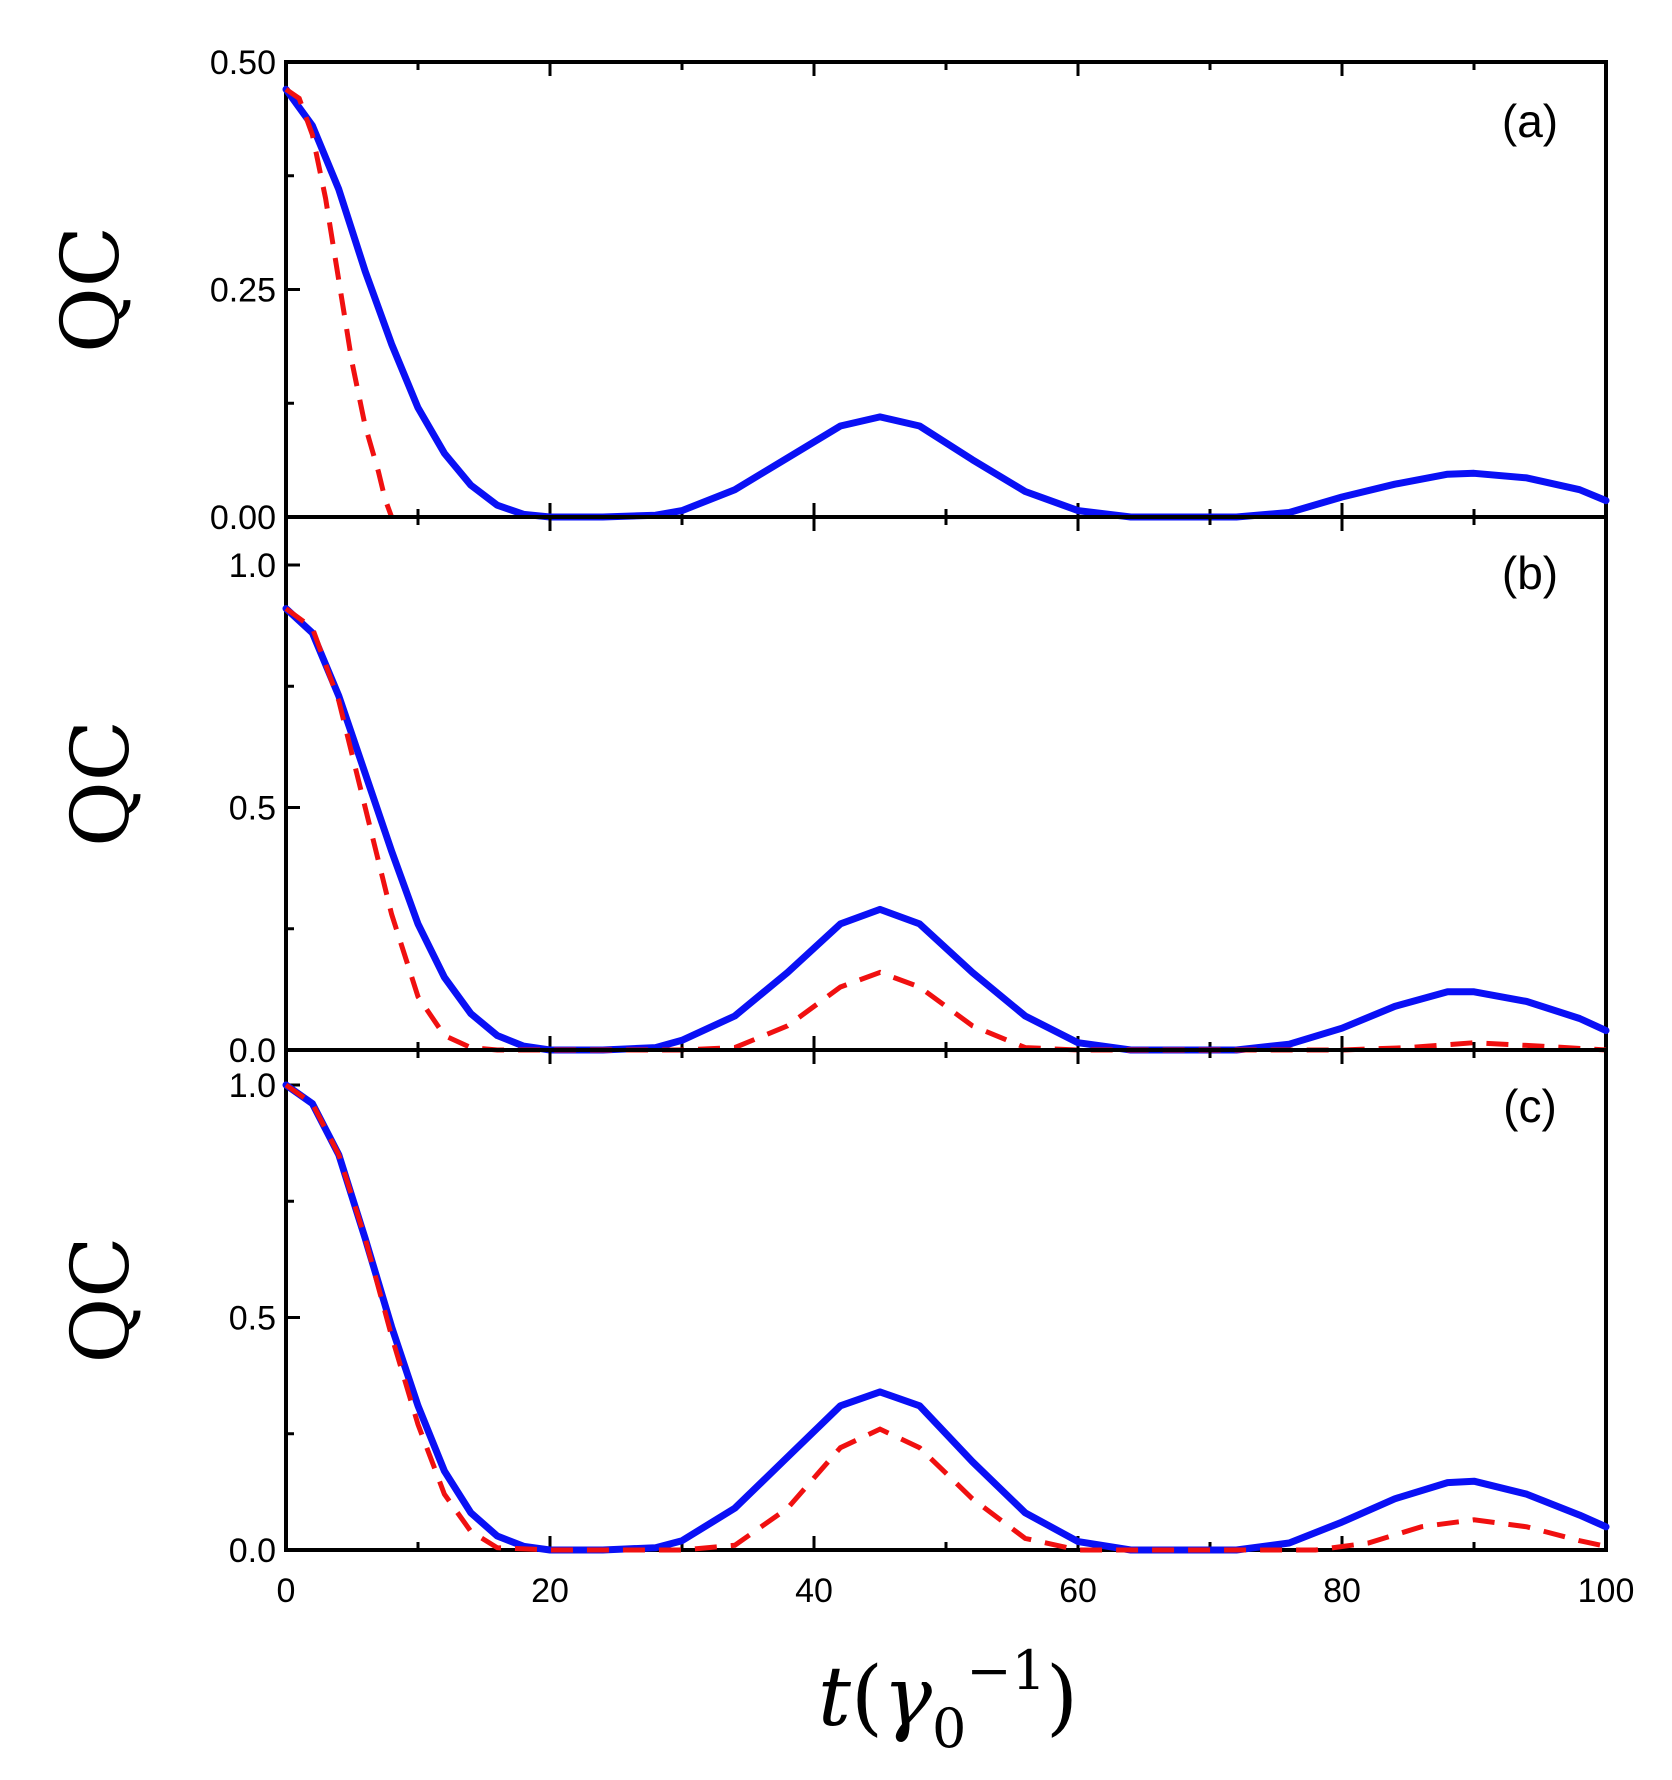 The image size is (1672, 1780). What do you see at coordinates (550, 1591) in the screenshot?
I see `x-tick-label: 20` at bounding box center [550, 1591].